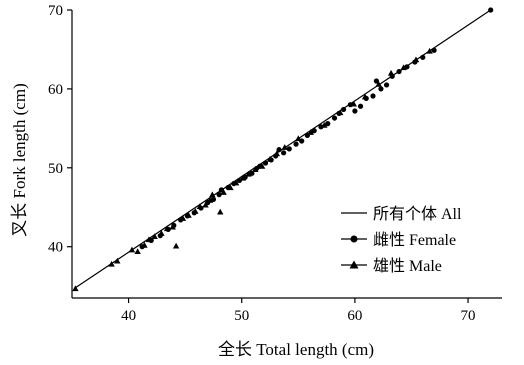  I want to click on y-axis-label: 叉长 Fork length (cm), so click(19, 159).